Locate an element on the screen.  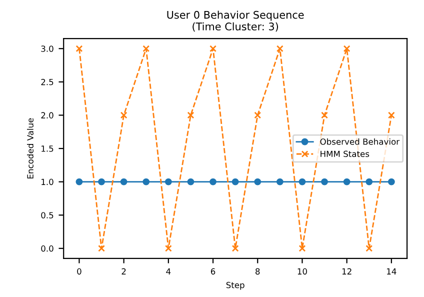
y-tick-label: 2.0 is located at coordinates (47, 115).